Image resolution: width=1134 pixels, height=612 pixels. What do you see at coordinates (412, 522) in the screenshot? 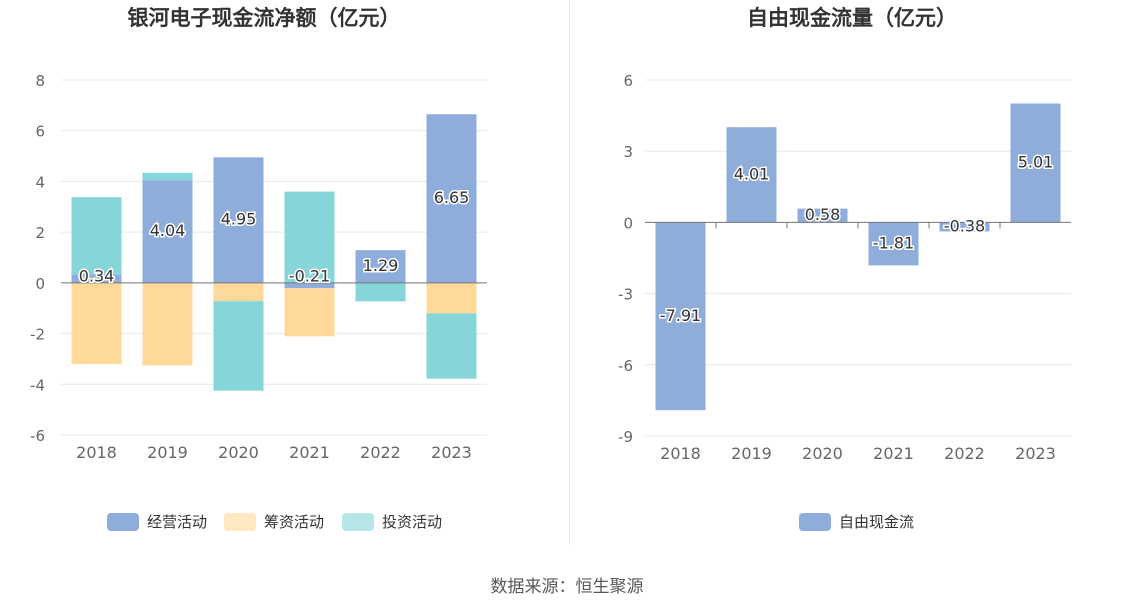
I see `legend-label: 投资活动` at bounding box center [412, 522].